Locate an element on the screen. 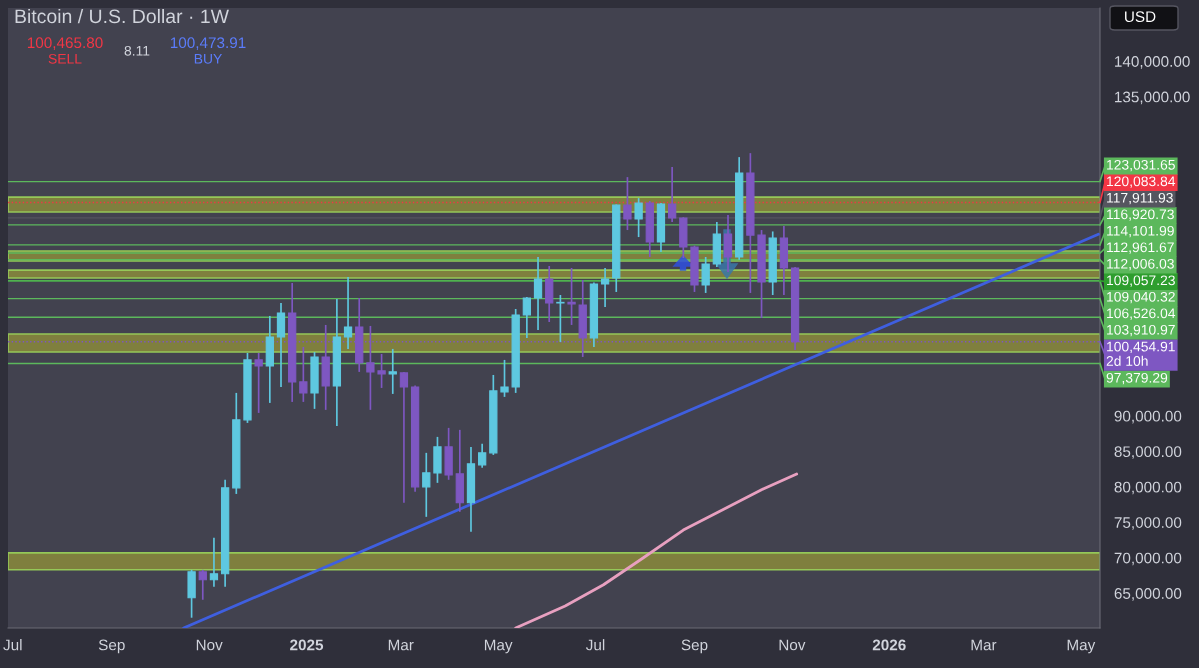 This screenshot has height=668, width=1199. y-tick-label: 65,000.00 is located at coordinates (1148, 594).